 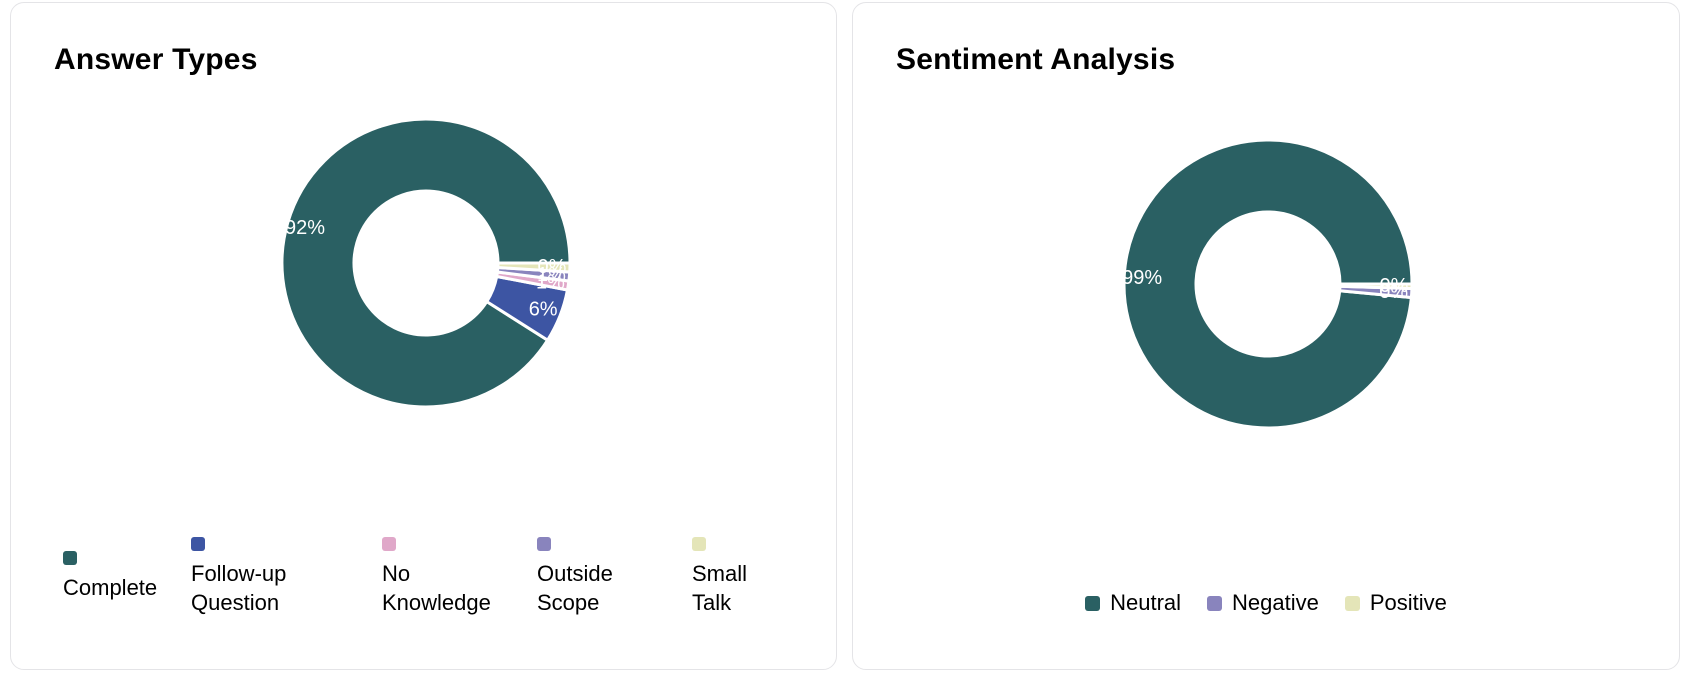 What do you see at coordinates (1036, 59) in the screenshot?
I see `sentiment-analysis-title: Sentiment Analysis` at bounding box center [1036, 59].